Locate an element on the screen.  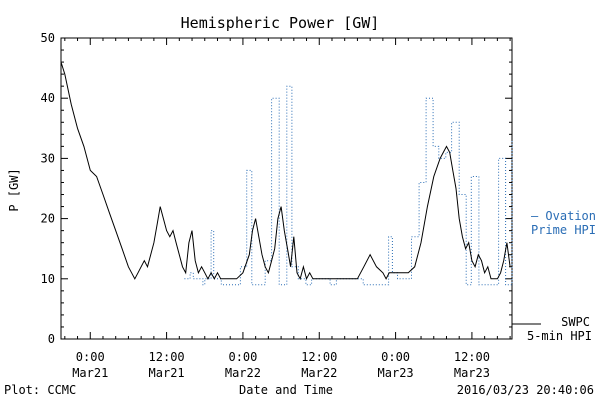
x-axis-label: Date and Time is located at coordinates (286, 390).